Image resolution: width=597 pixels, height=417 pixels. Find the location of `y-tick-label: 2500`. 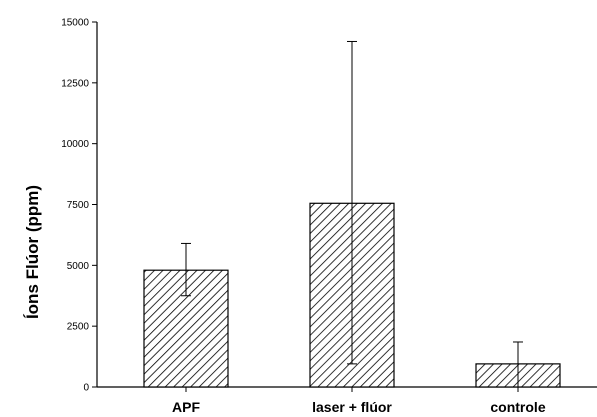

y-tick-label: 2500 is located at coordinates (78, 327).